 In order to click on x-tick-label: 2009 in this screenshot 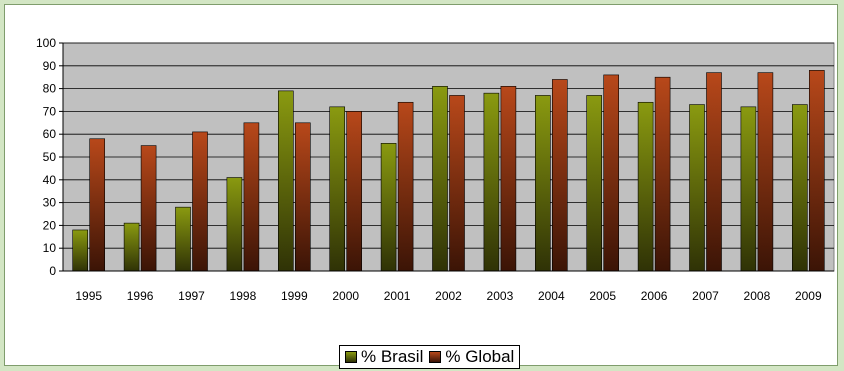, I will do `click(808, 296)`.